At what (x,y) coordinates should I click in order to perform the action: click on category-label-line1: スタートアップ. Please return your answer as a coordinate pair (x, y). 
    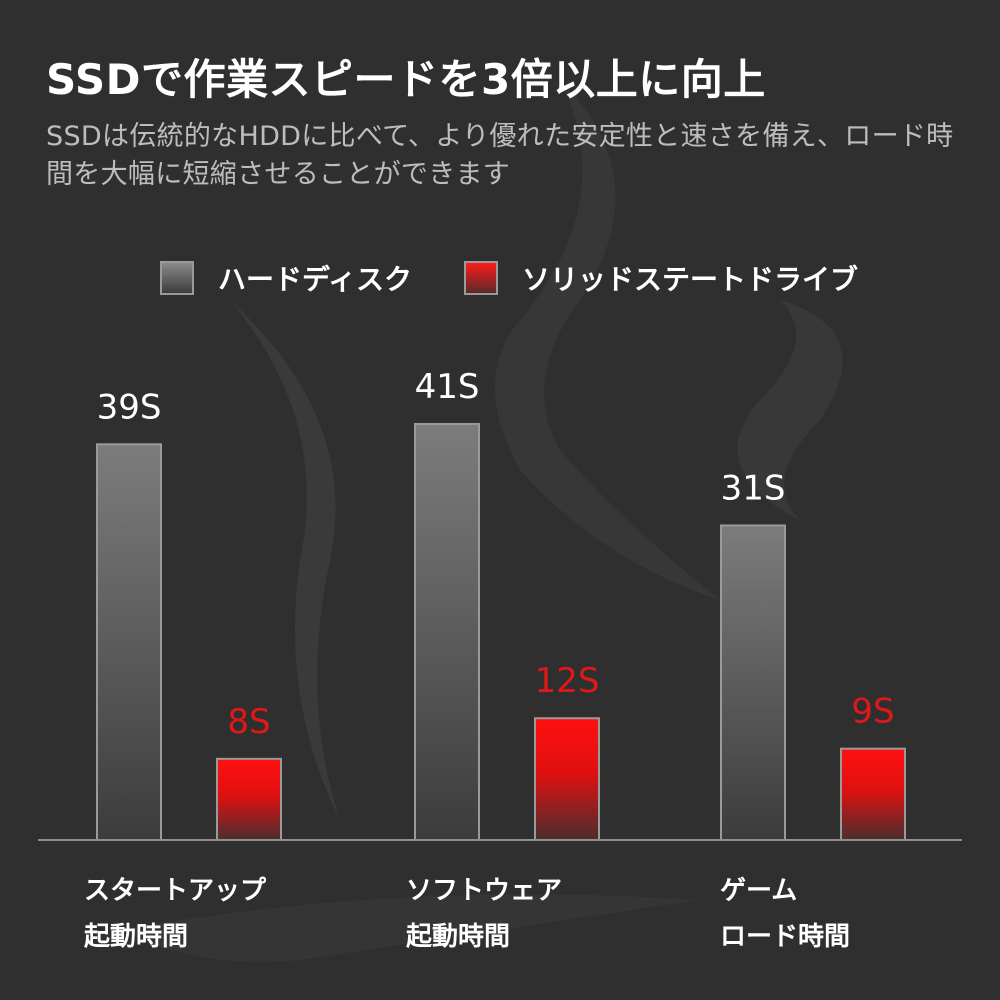
    Looking at the image, I should click on (175, 891).